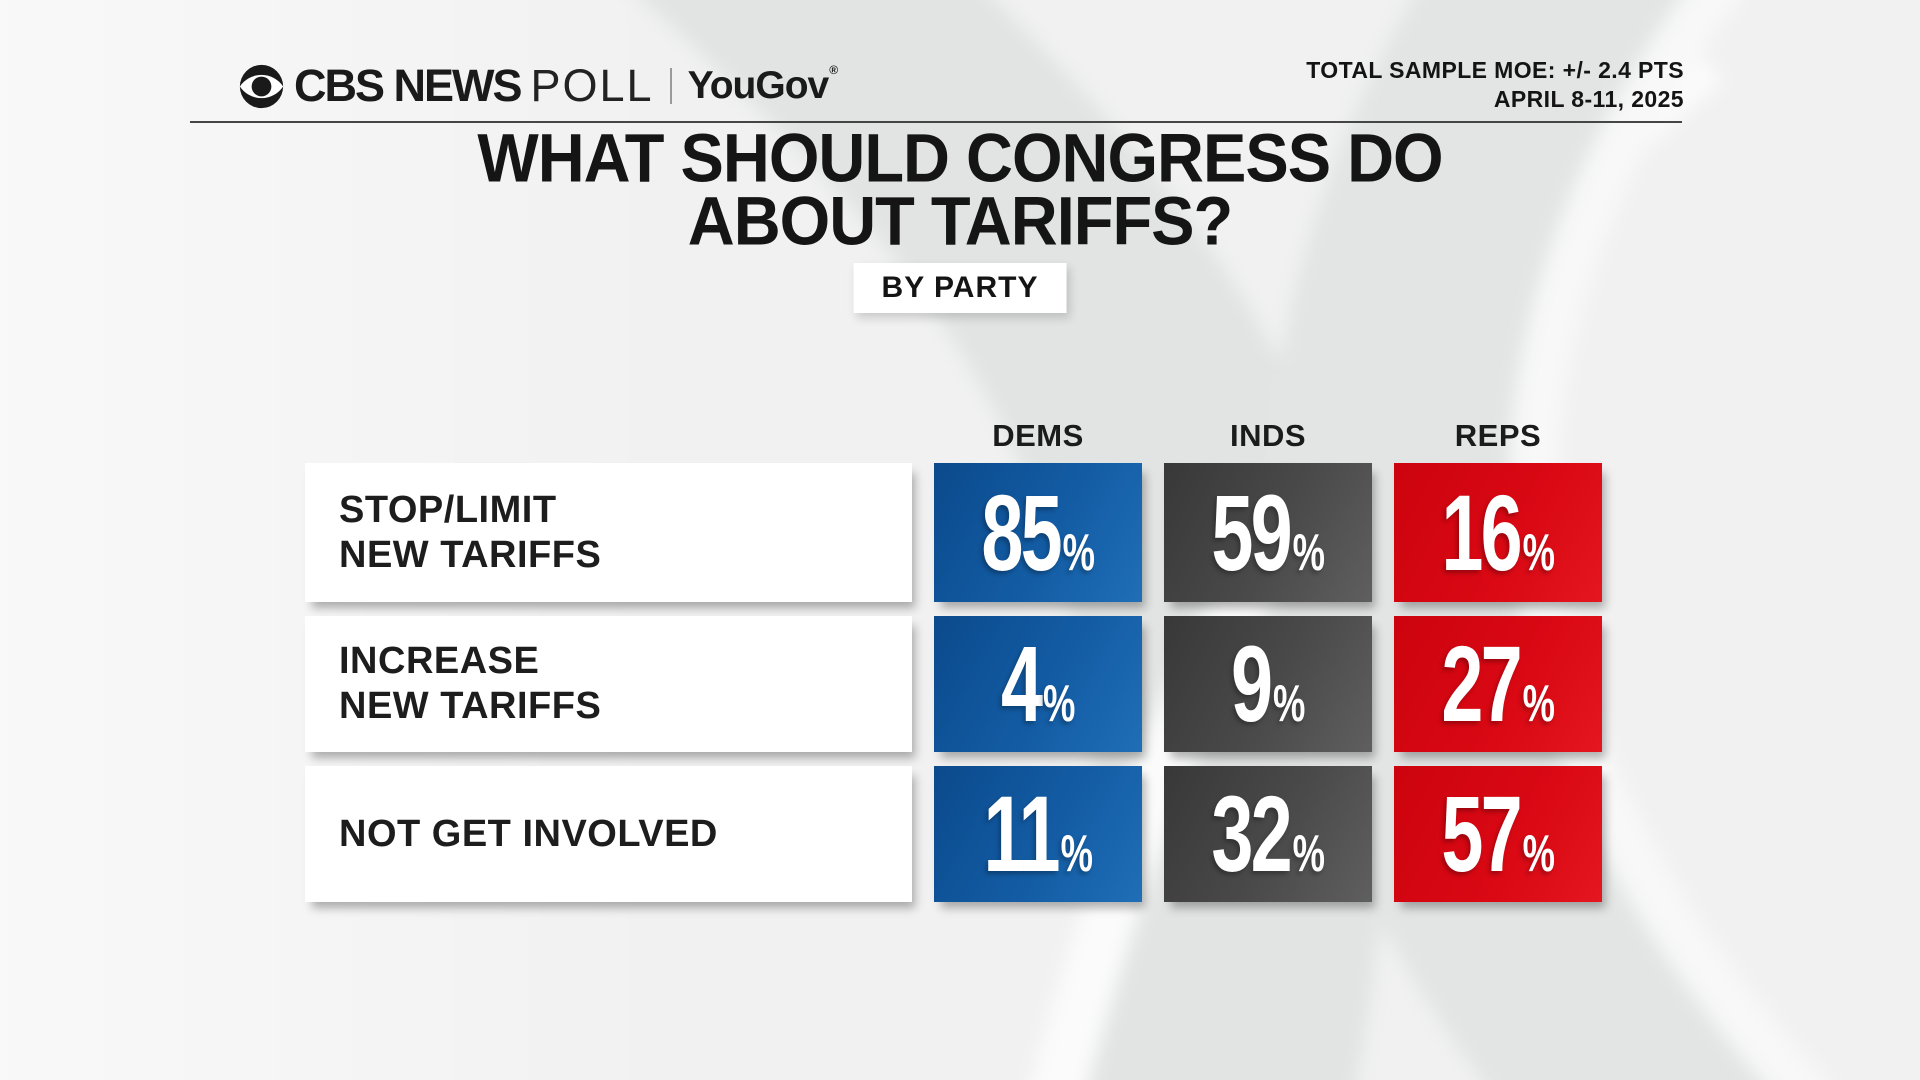 The width and height of the screenshot is (1920, 1080). I want to click on header-rule, so click(936, 122).